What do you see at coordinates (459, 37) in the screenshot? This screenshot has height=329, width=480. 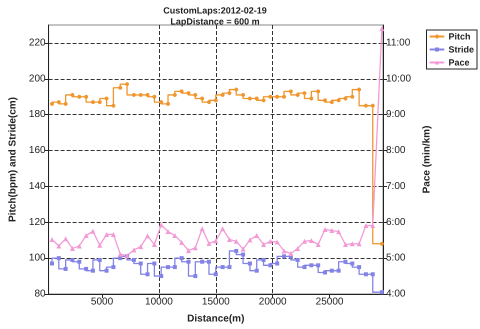 I see `legend-label: Pitch` at bounding box center [459, 37].